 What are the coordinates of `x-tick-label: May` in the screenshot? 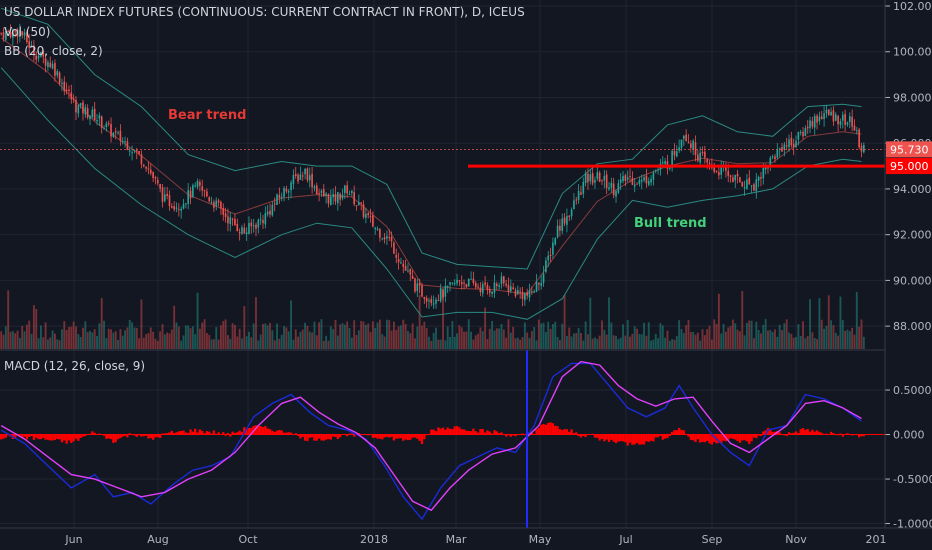 It's located at (540, 539).